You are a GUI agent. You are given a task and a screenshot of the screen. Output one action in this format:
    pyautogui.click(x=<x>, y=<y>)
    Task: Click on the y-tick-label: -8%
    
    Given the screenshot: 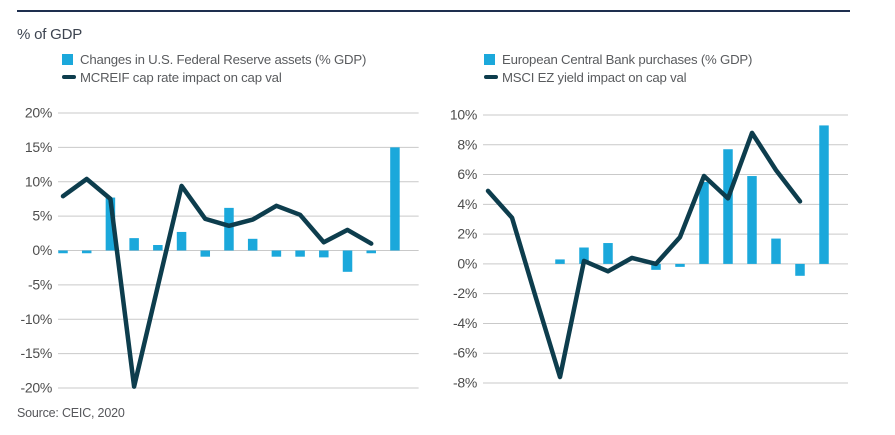 What is the action you would take?
    pyautogui.click(x=465, y=383)
    